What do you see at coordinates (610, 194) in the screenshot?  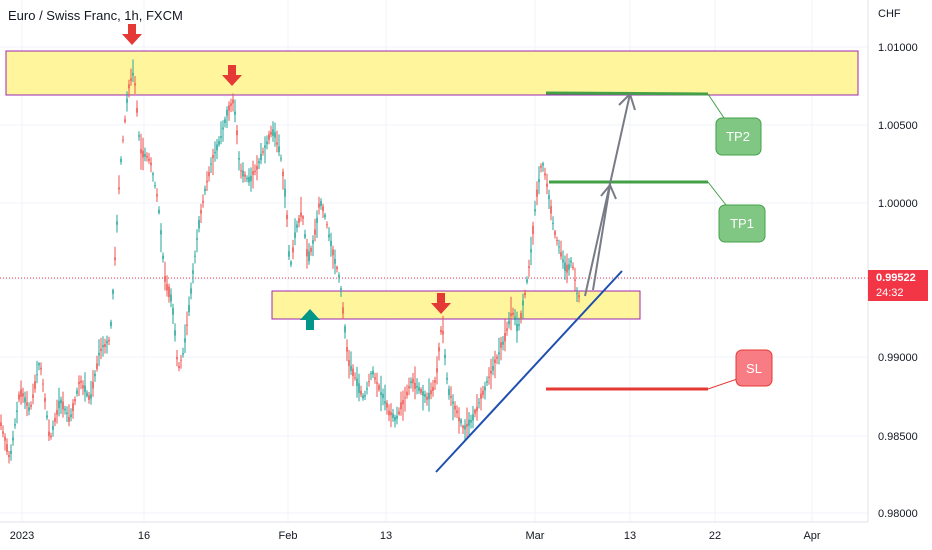 I see `projection-arrows` at bounding box center [610, 194].